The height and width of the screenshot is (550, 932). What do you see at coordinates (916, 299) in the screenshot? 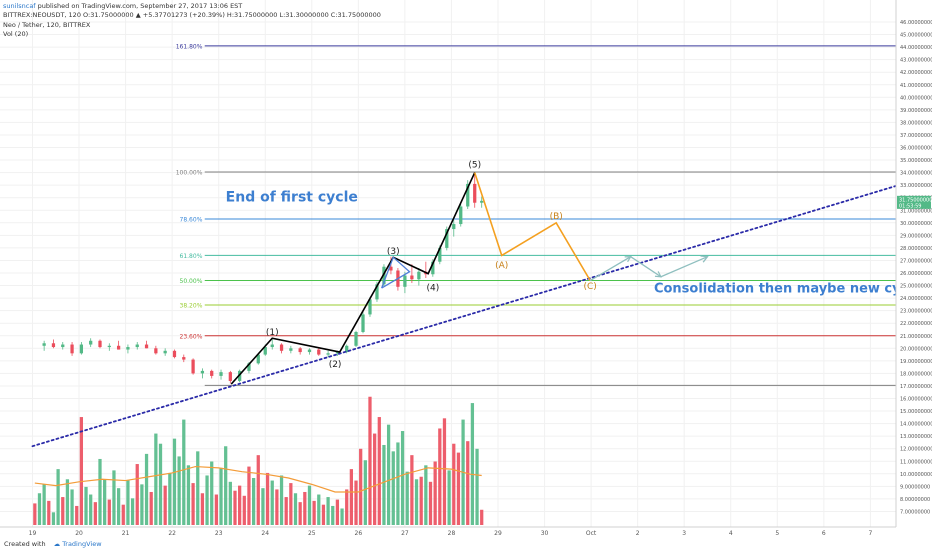
I see `price-tick-label: 24.00000000` at bounding box center [916, 299].